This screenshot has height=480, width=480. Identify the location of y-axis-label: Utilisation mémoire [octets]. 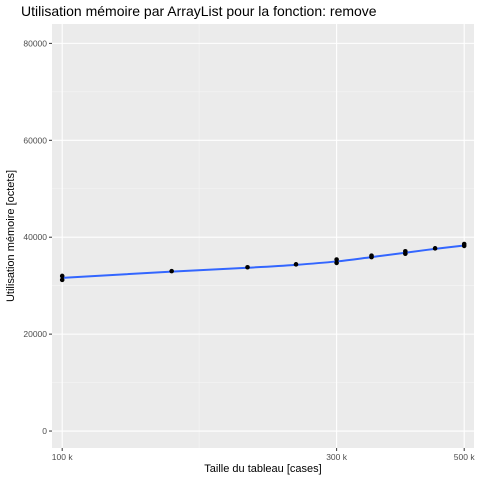
(11, 236).